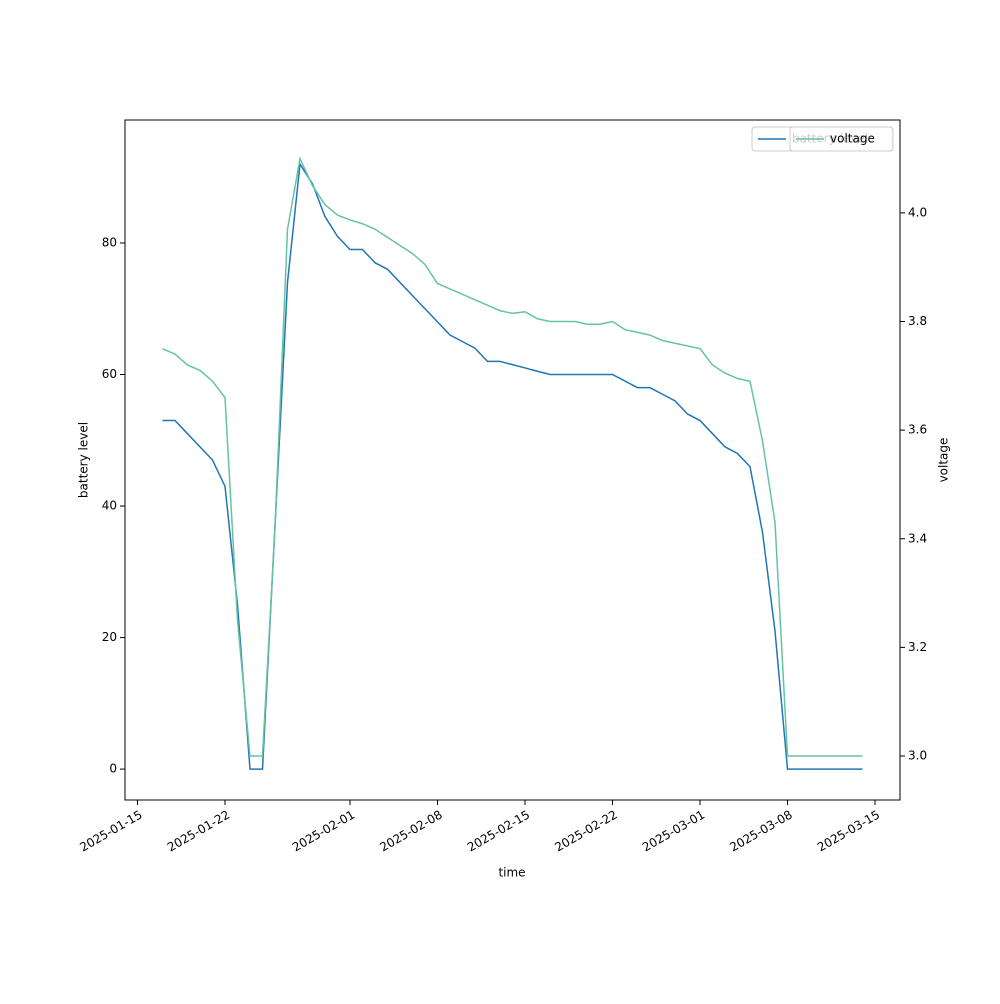  Describe the element at coordinates (323, 831) in the screenshot. I see `x-tick-label: 2025-02-01` at that location.